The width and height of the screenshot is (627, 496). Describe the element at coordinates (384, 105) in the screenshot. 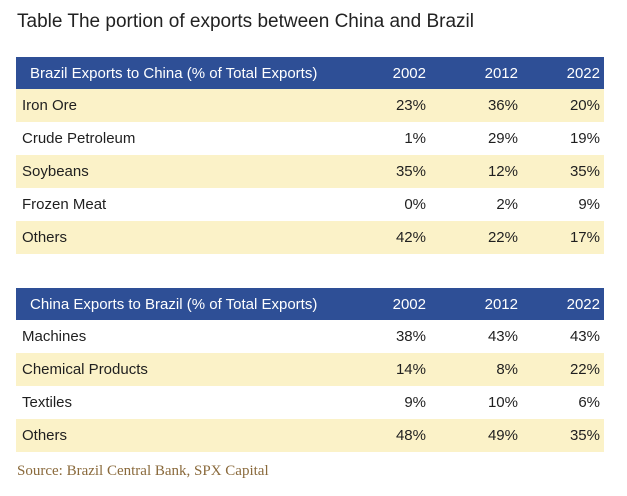

I see `cell-value: 23%` at that location.